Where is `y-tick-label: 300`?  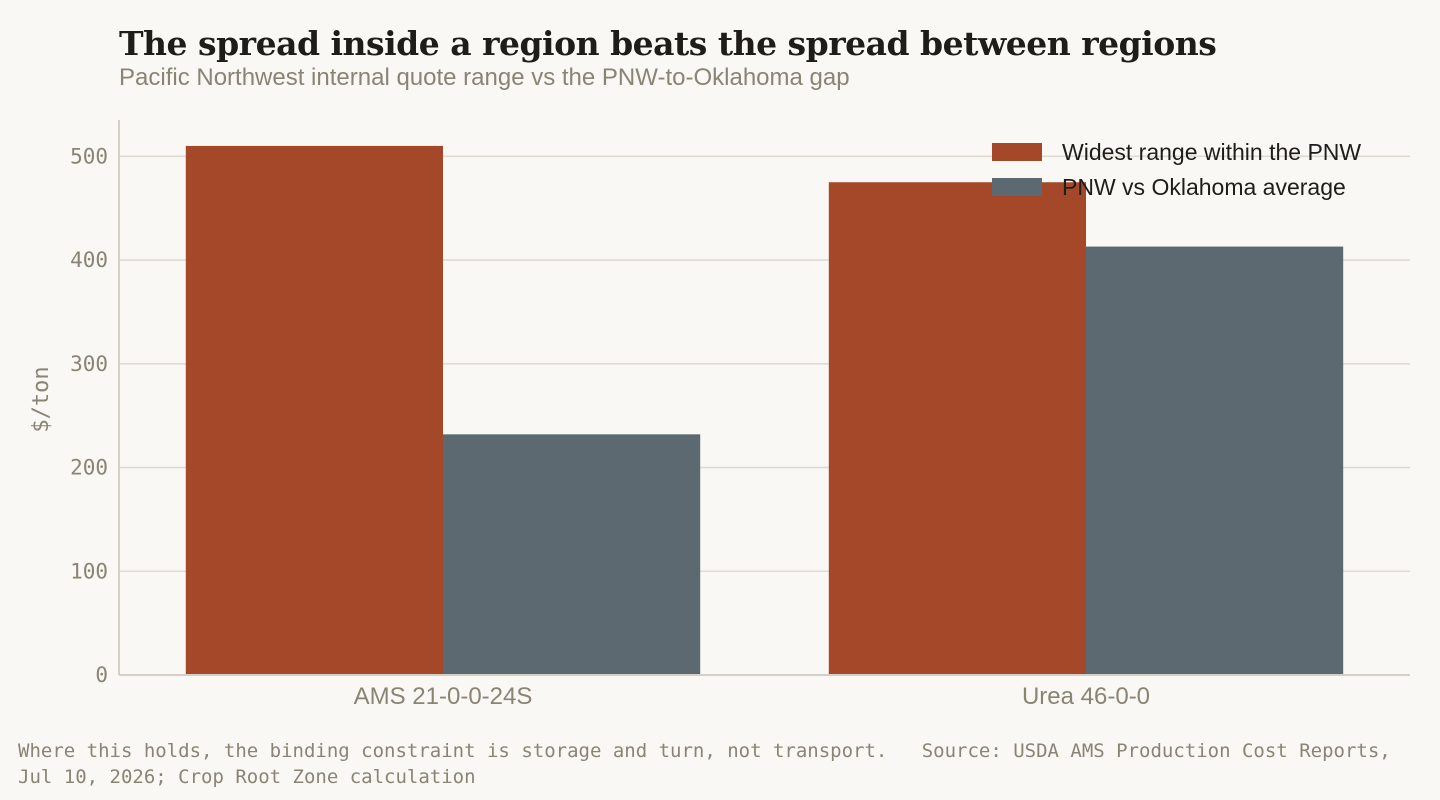
y-tick-label: 300 is located at coordinates (89, 364).